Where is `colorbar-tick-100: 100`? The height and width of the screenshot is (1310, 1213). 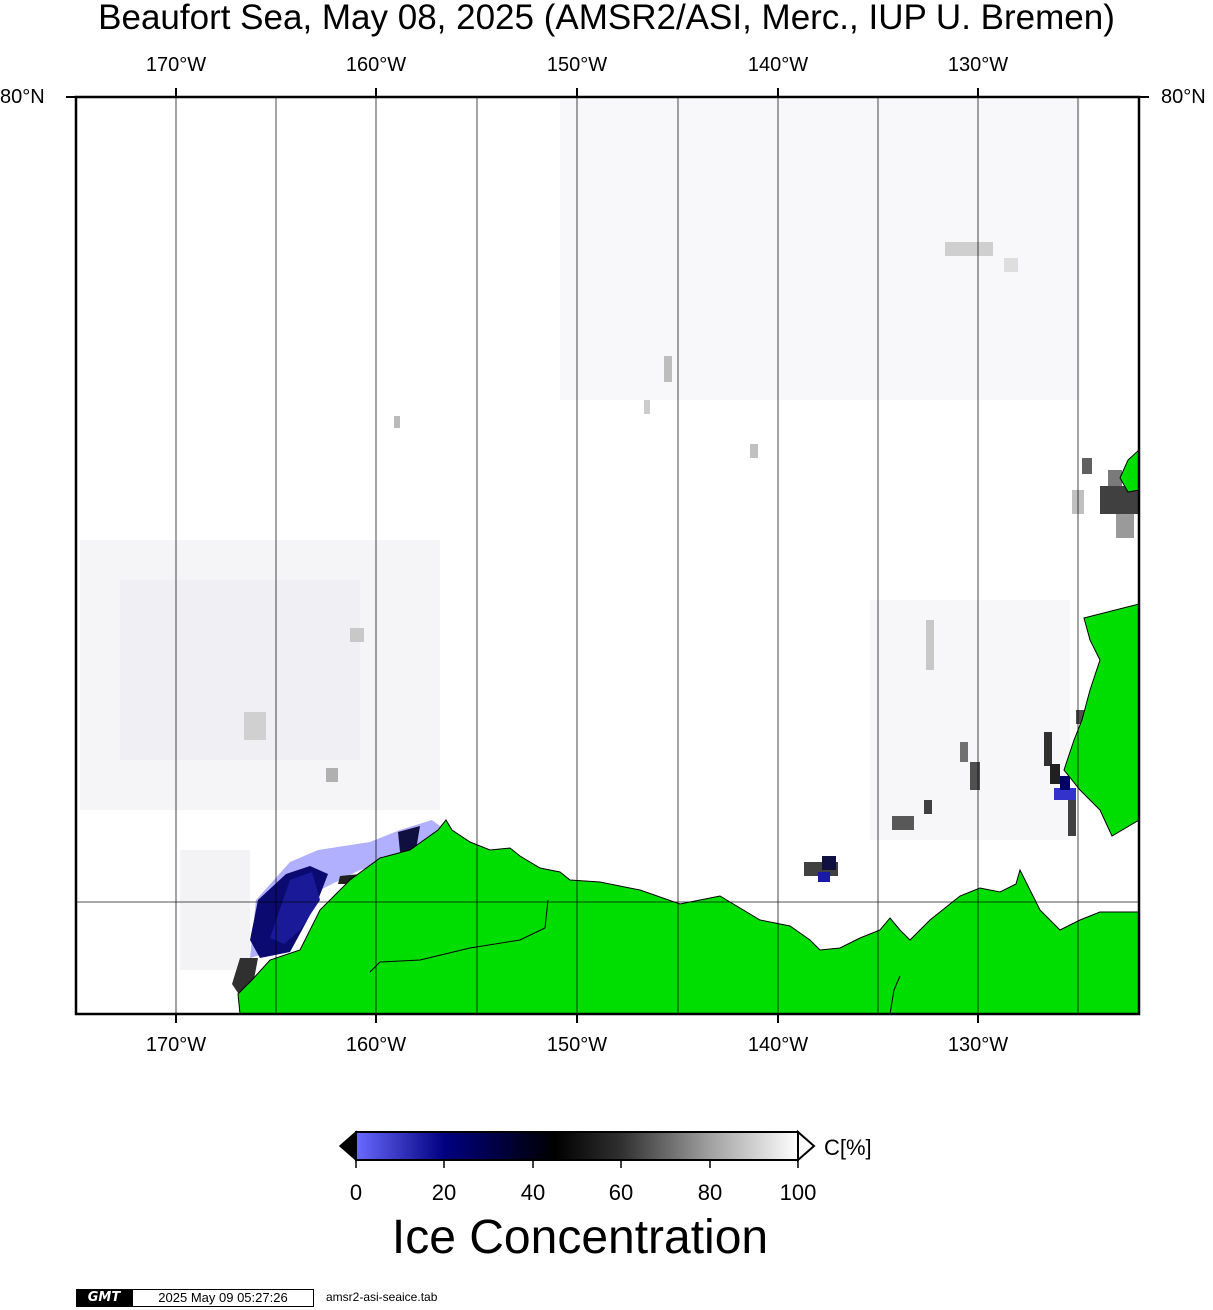 colorbar-tick-100: 100 is located at coordinates (798, 1192).